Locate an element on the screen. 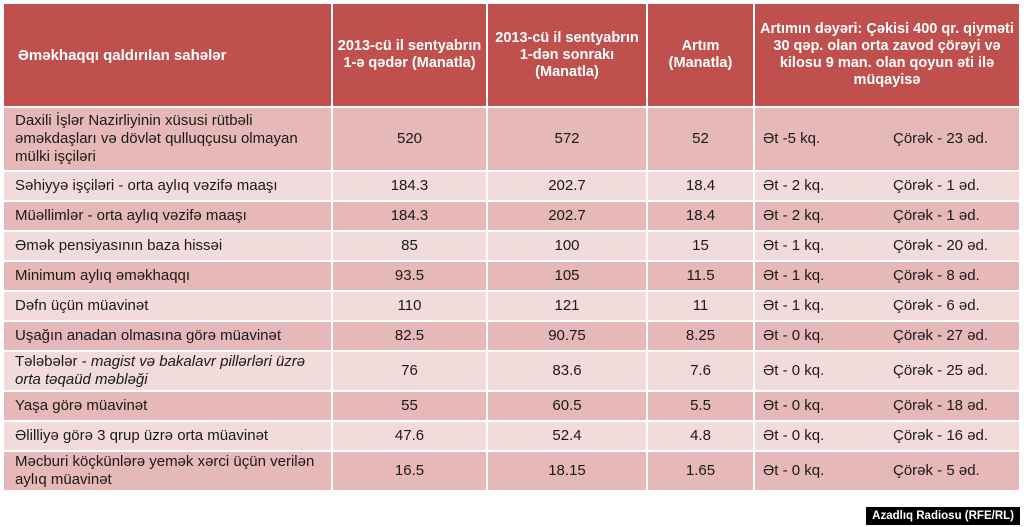  column-header-sector: Əməkhaqqı qaldırılan sahələr is located at coordinates (167, 55).